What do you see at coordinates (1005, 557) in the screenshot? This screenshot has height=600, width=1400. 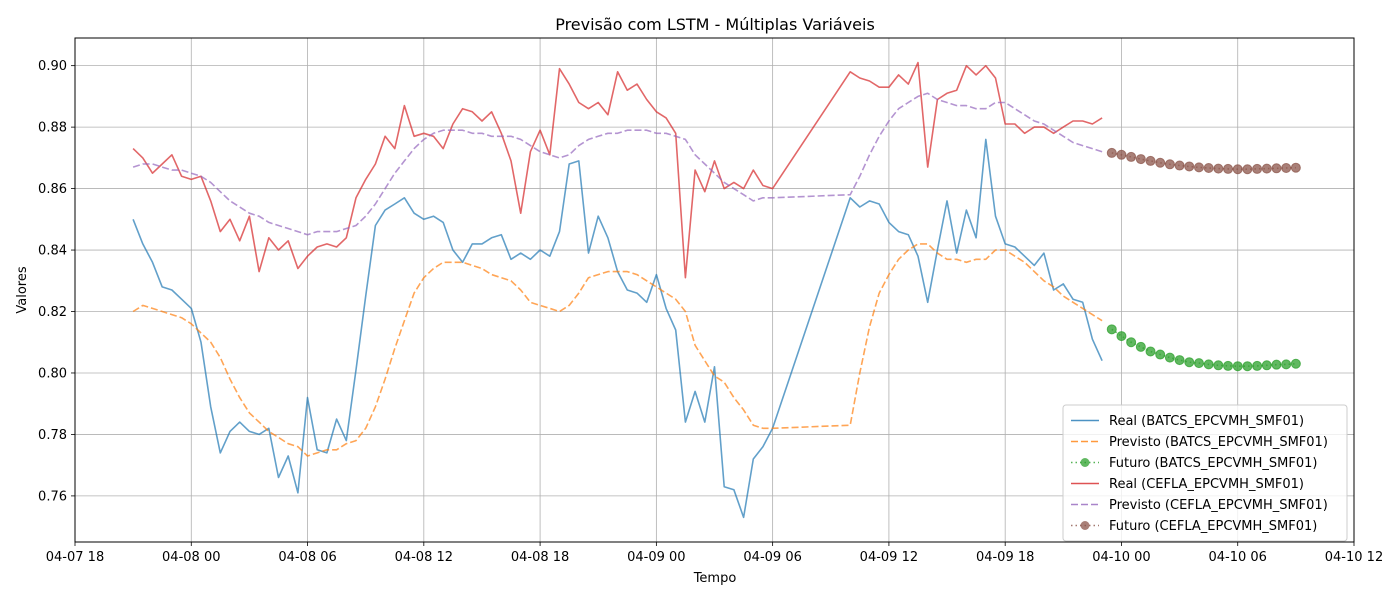 I see `x-tick-label: 04-09 18` at bounding box center [1005, 557].